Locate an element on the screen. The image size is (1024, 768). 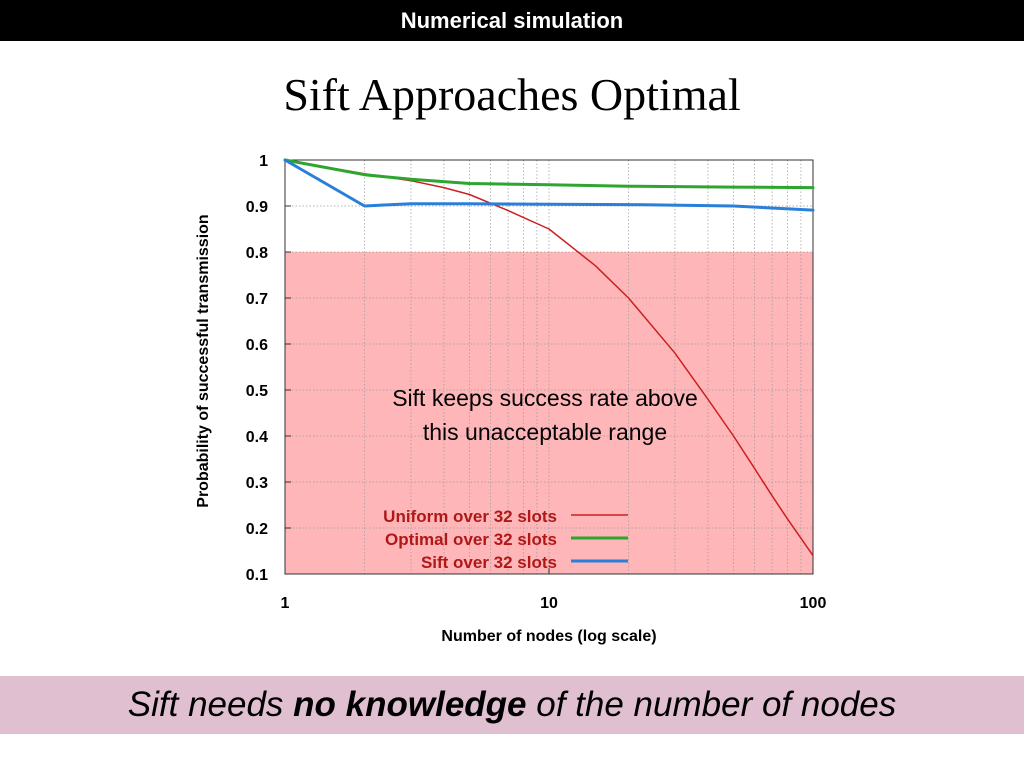
footer-text-bold: no knowledge is located at coordinates (410, 704).